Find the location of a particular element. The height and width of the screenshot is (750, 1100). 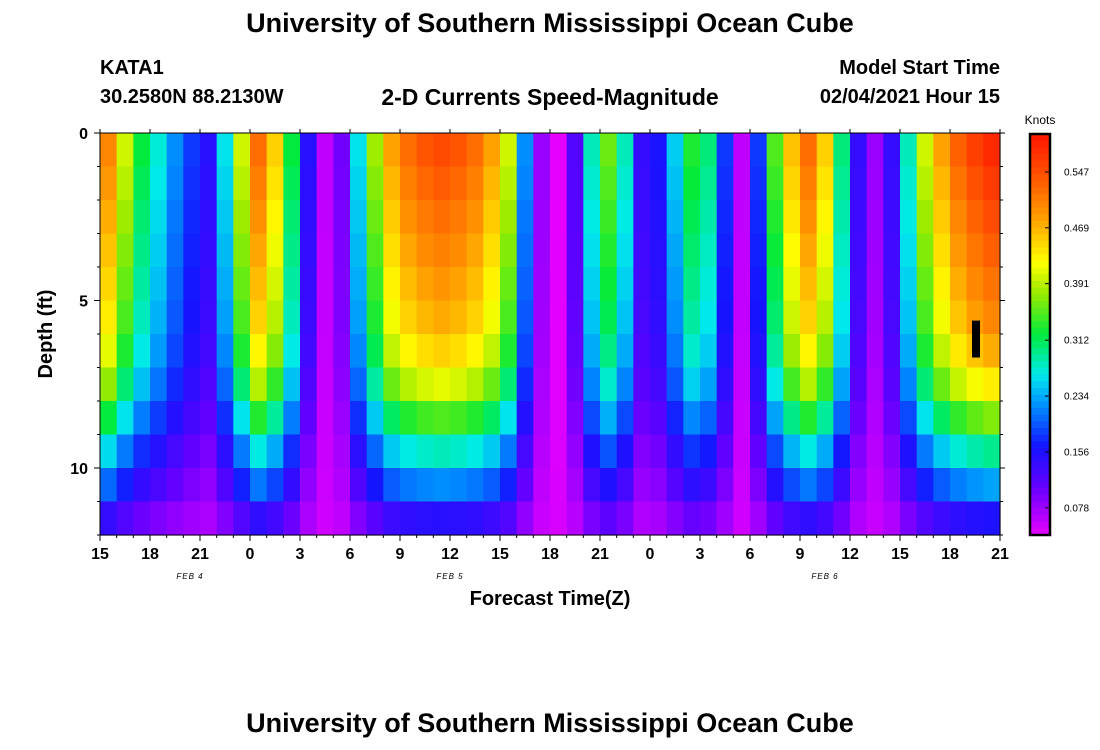

x-tick-label: 21 is located at coordinates (200, 554).